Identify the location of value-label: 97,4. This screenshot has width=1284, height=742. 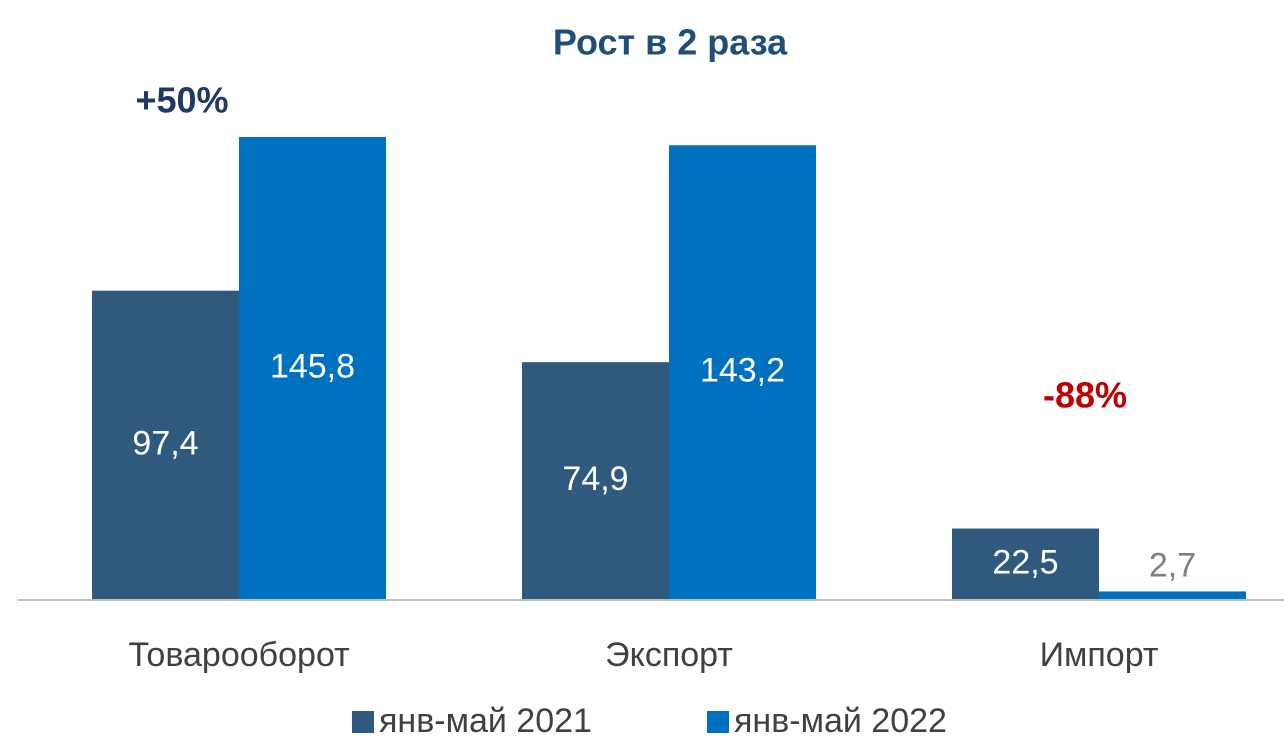
(165, 443).